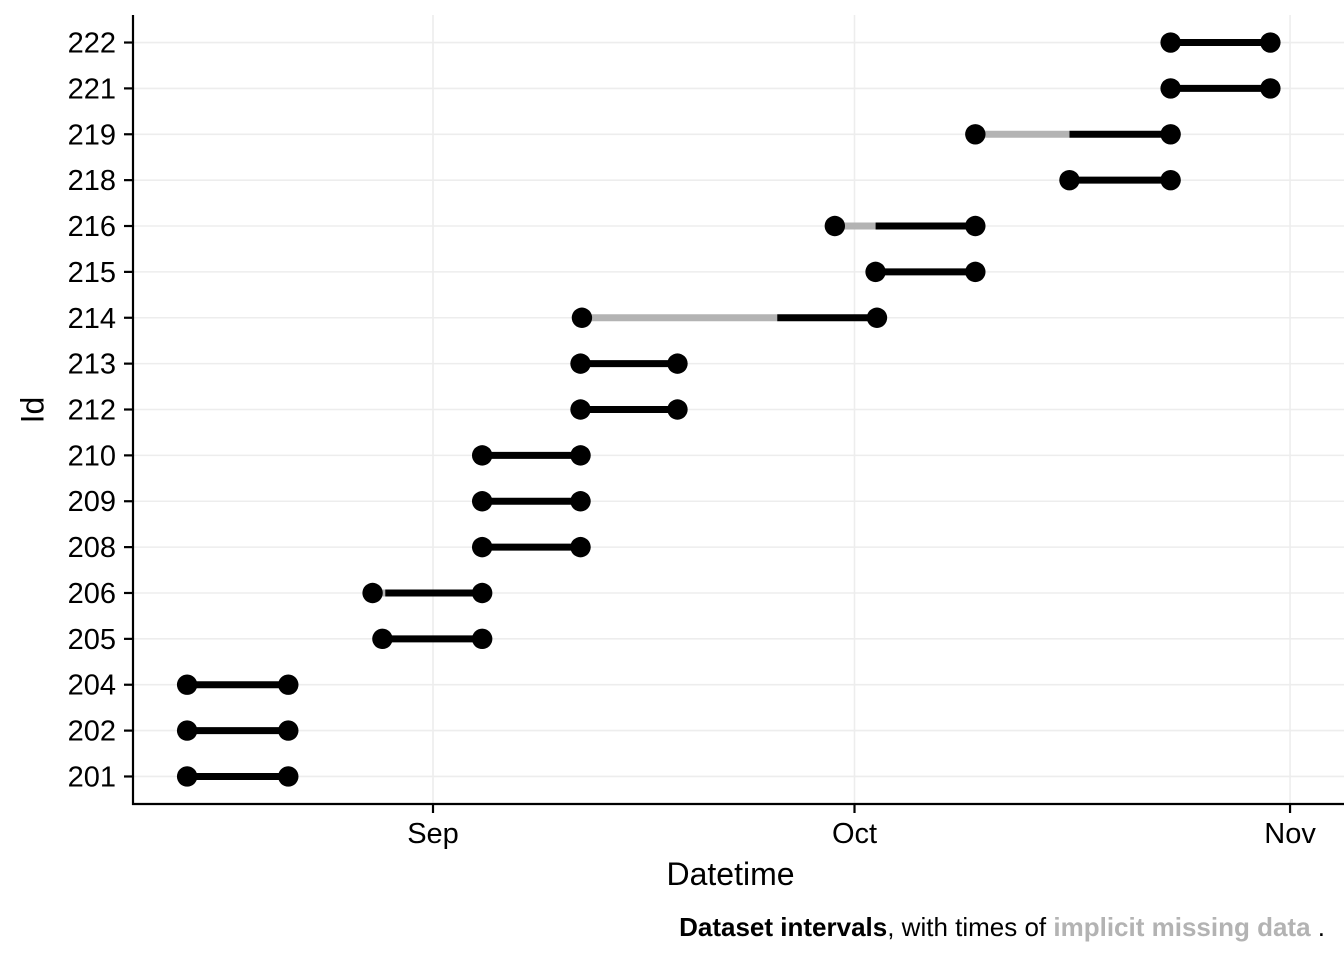 This screenshot has width=1344, height=960. What do you see at coordinates (970, 927) in the screenshot?
I see `caption-part-1: , with times of` at bounding box center [970, 927].